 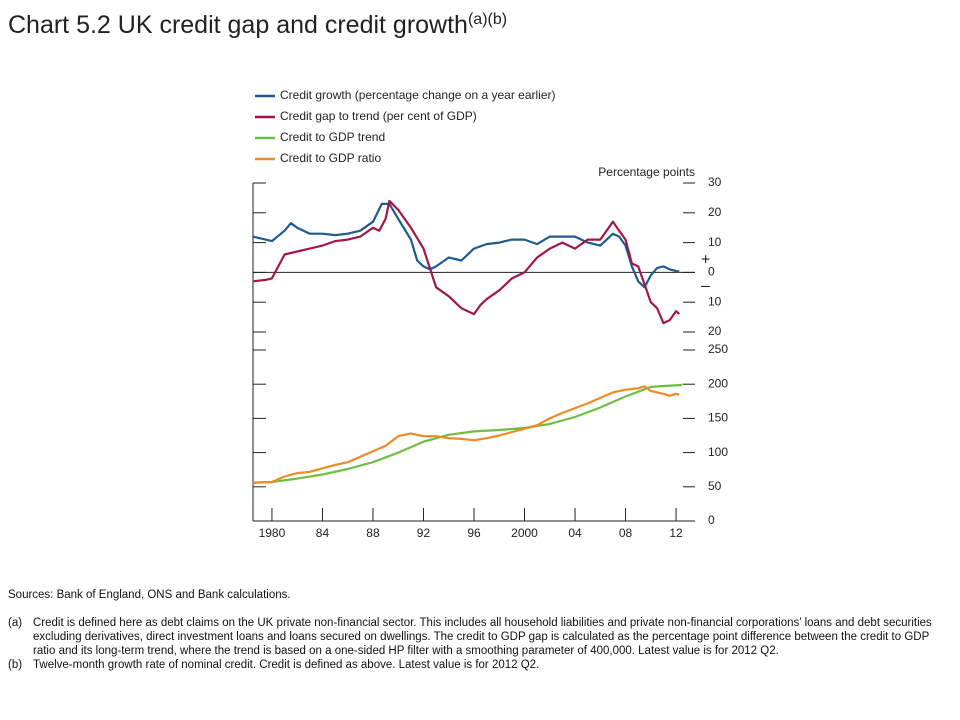 What do you see at coordinates (575, 533) in the screenshot?
I see `x-tick-label: 04` at bounding box center [575, 533].